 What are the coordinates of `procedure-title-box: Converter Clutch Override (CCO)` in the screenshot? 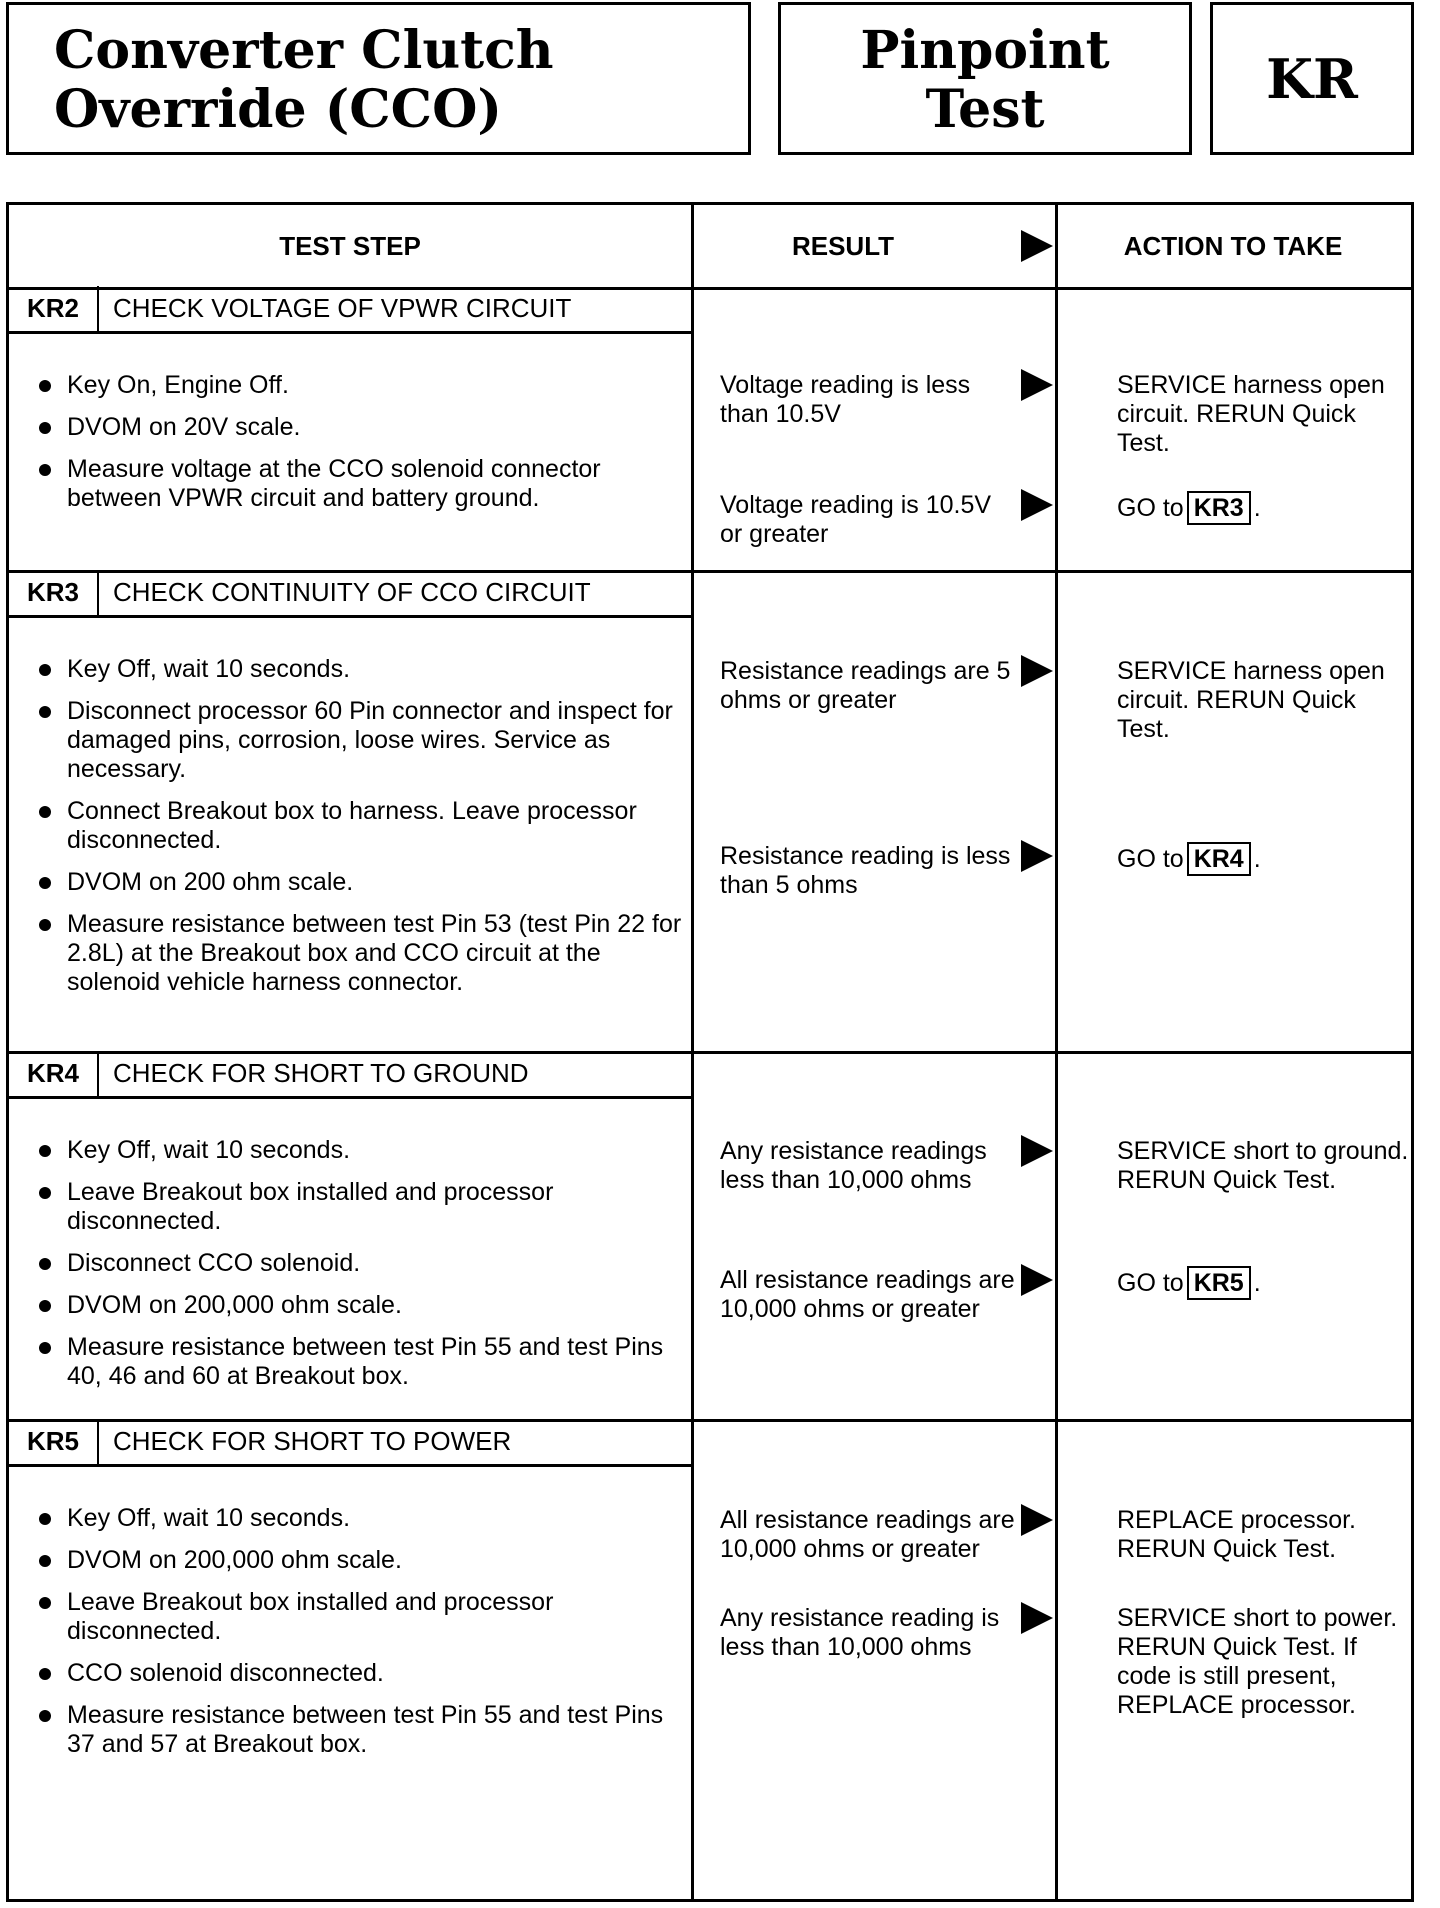 It's located at (378, 78).